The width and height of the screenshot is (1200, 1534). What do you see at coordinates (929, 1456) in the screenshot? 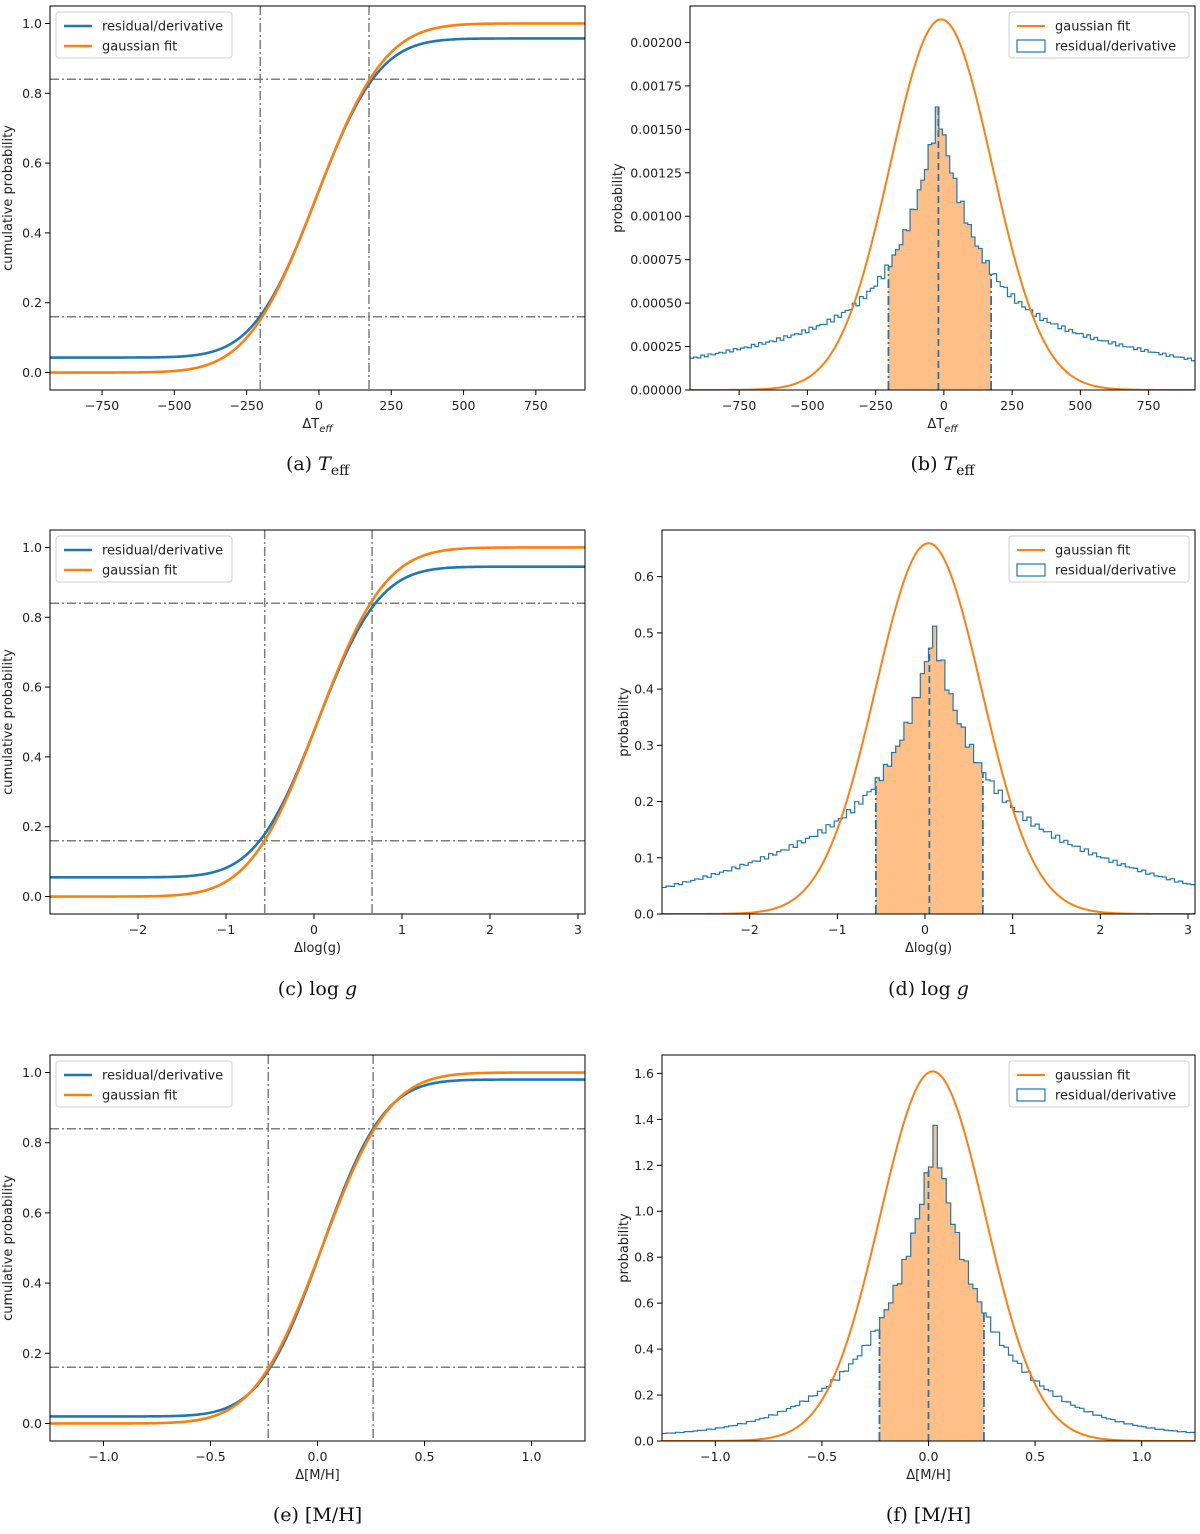
I see `x-tick-label: 0.0` at bounding box center [929, 1456].